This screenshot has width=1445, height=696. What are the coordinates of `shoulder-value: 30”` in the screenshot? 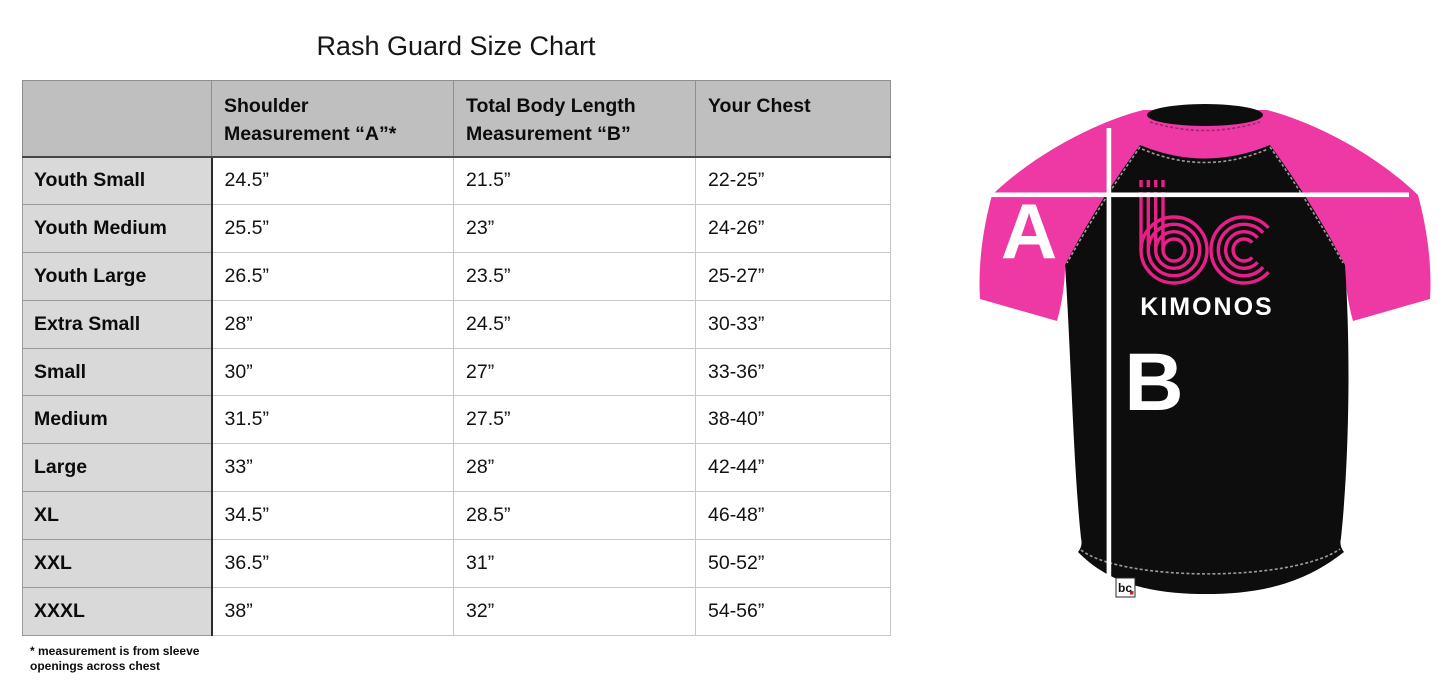 It's located at (332, 372).